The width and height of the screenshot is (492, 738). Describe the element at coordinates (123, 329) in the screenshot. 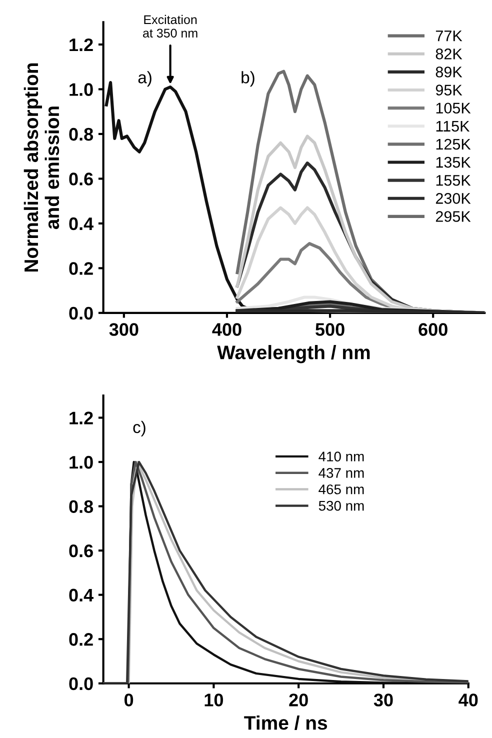

I see `x-tick-label: 300` at that location.